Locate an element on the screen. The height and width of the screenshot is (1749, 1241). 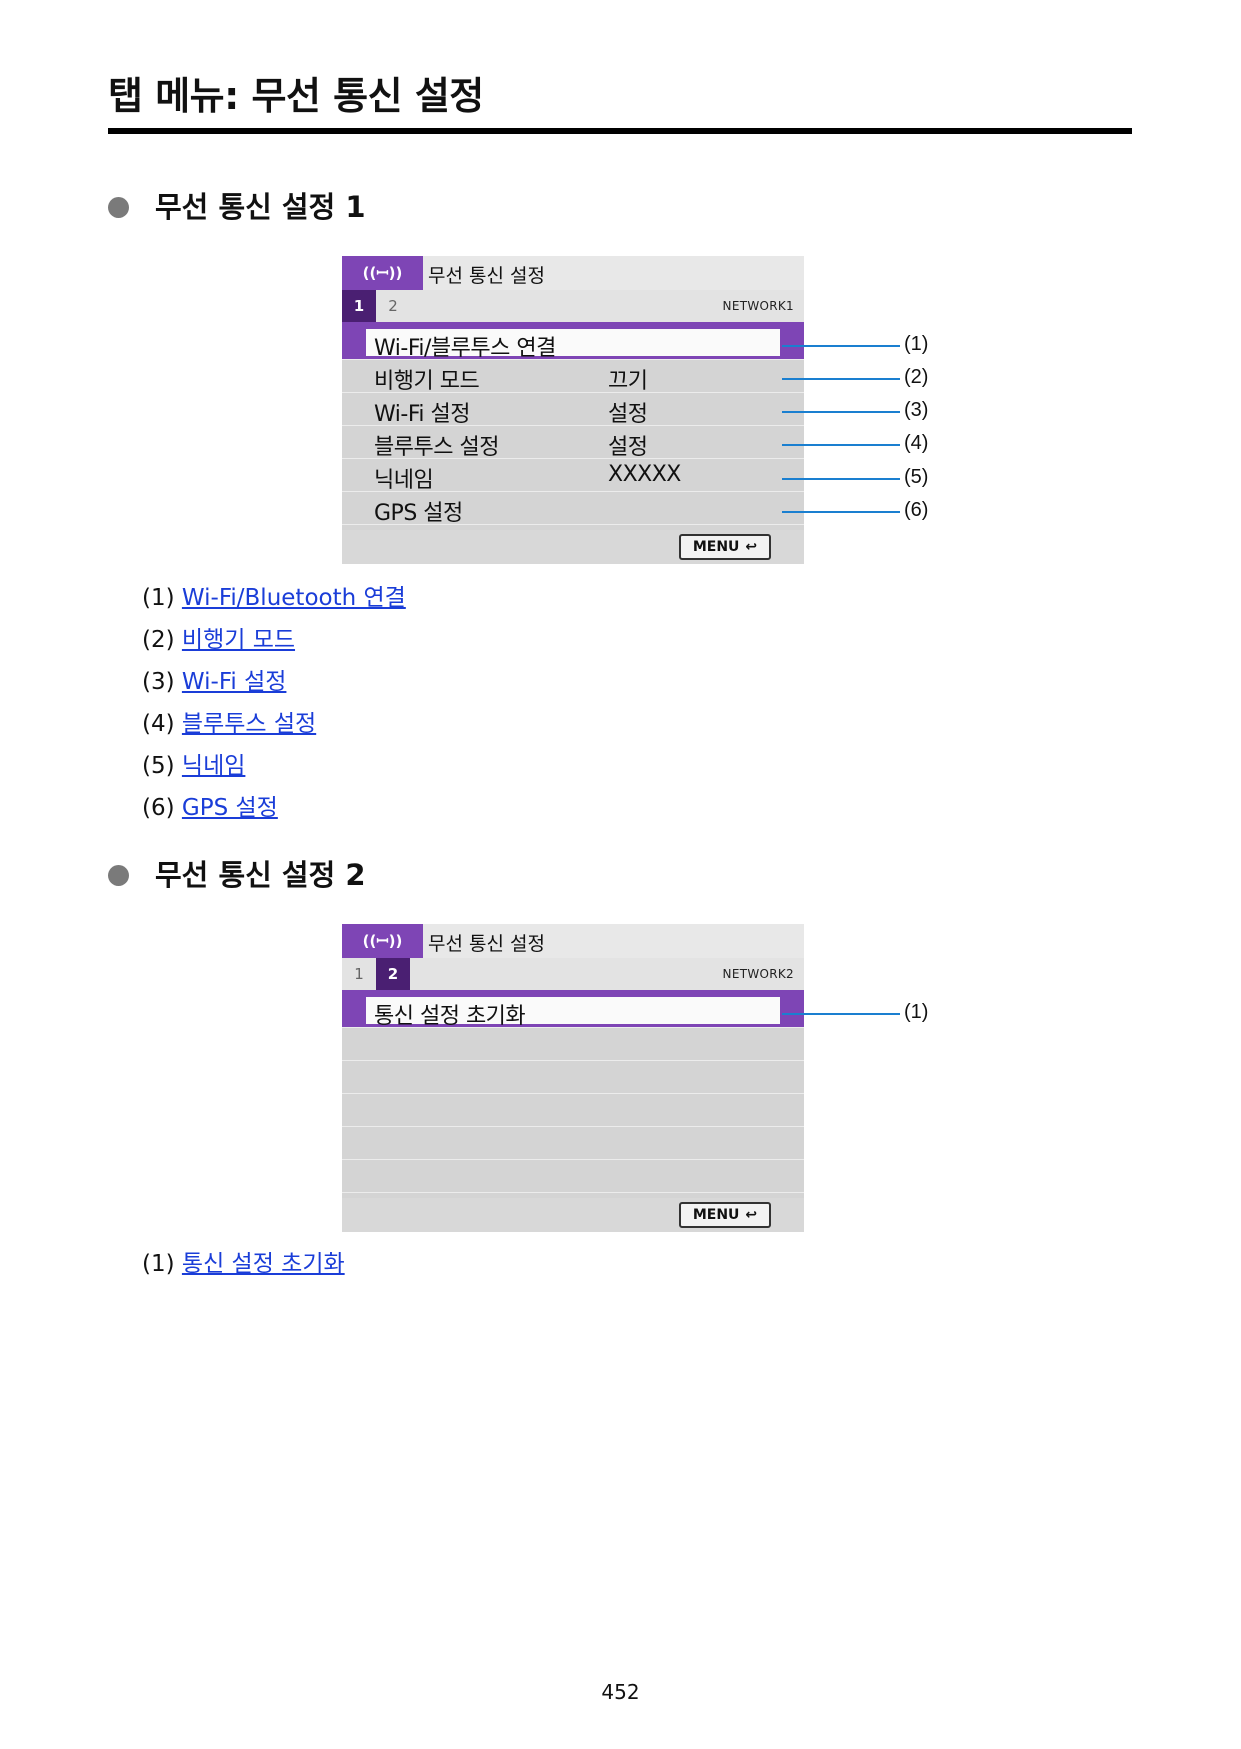
legend-item: (6) GPS 설정 is located at coordinates (274, 808).